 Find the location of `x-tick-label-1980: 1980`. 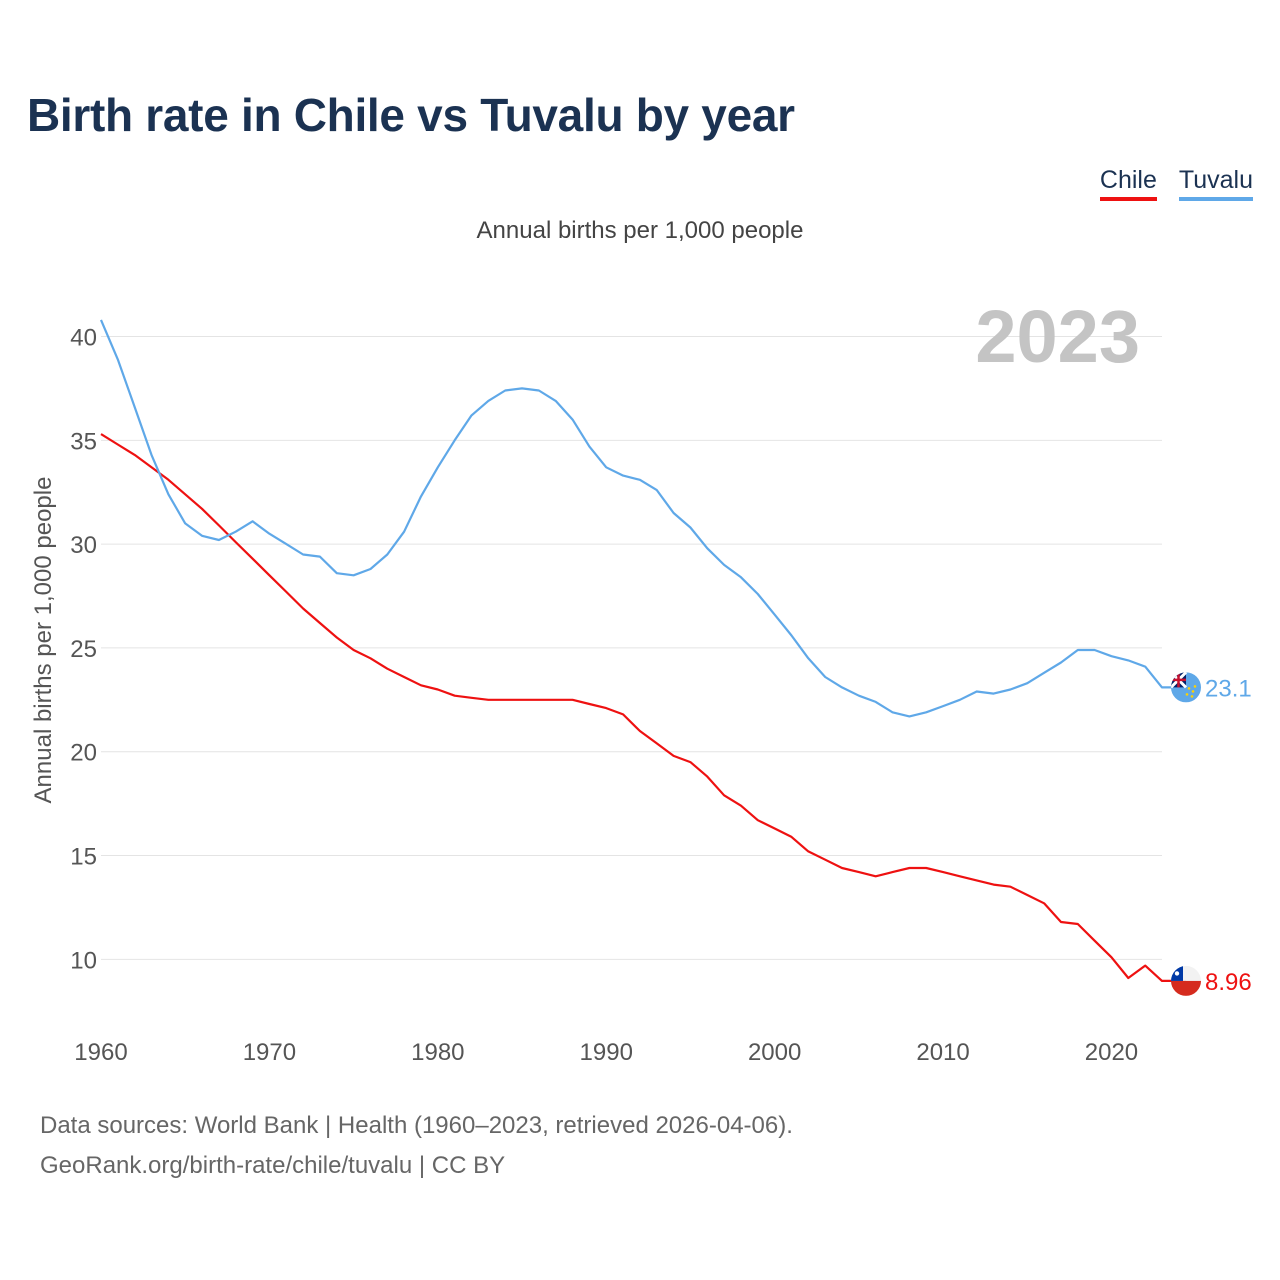

x-tick-label-1980: 1980 is located at coordinates (437, 1052).